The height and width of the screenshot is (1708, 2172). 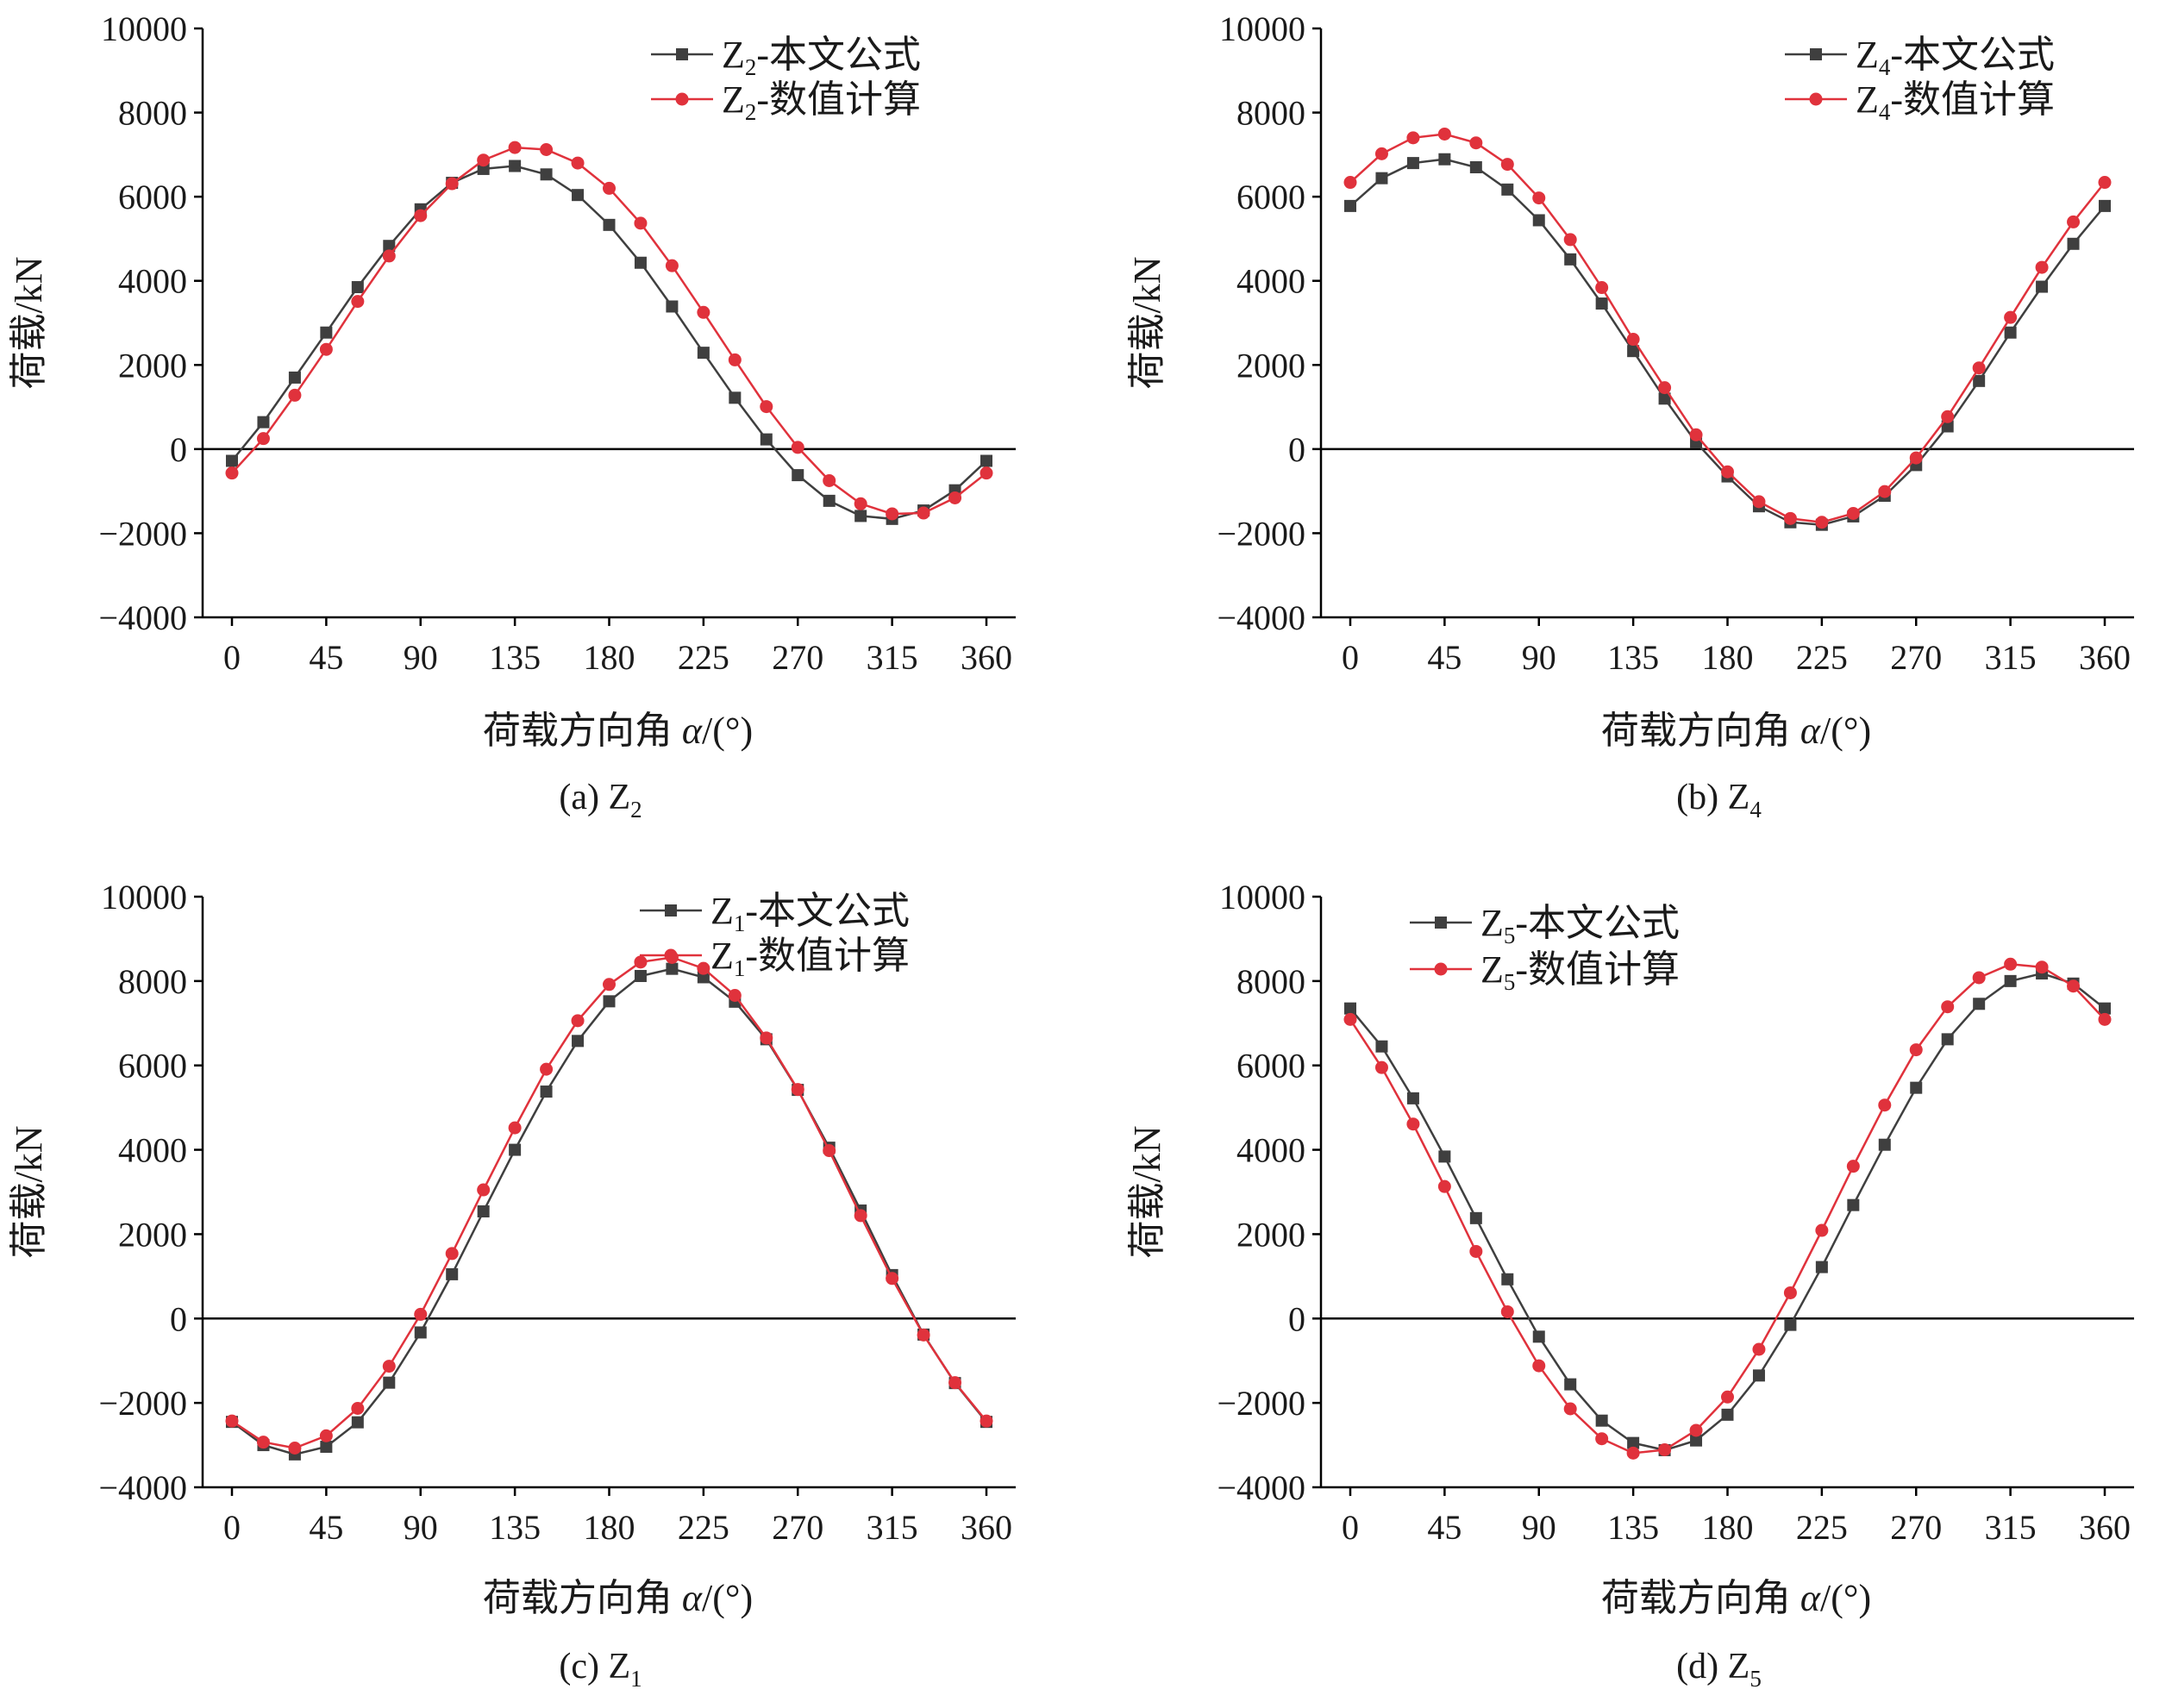 I want to click on caption-text: (a) Z, so click(x=594, y=797).